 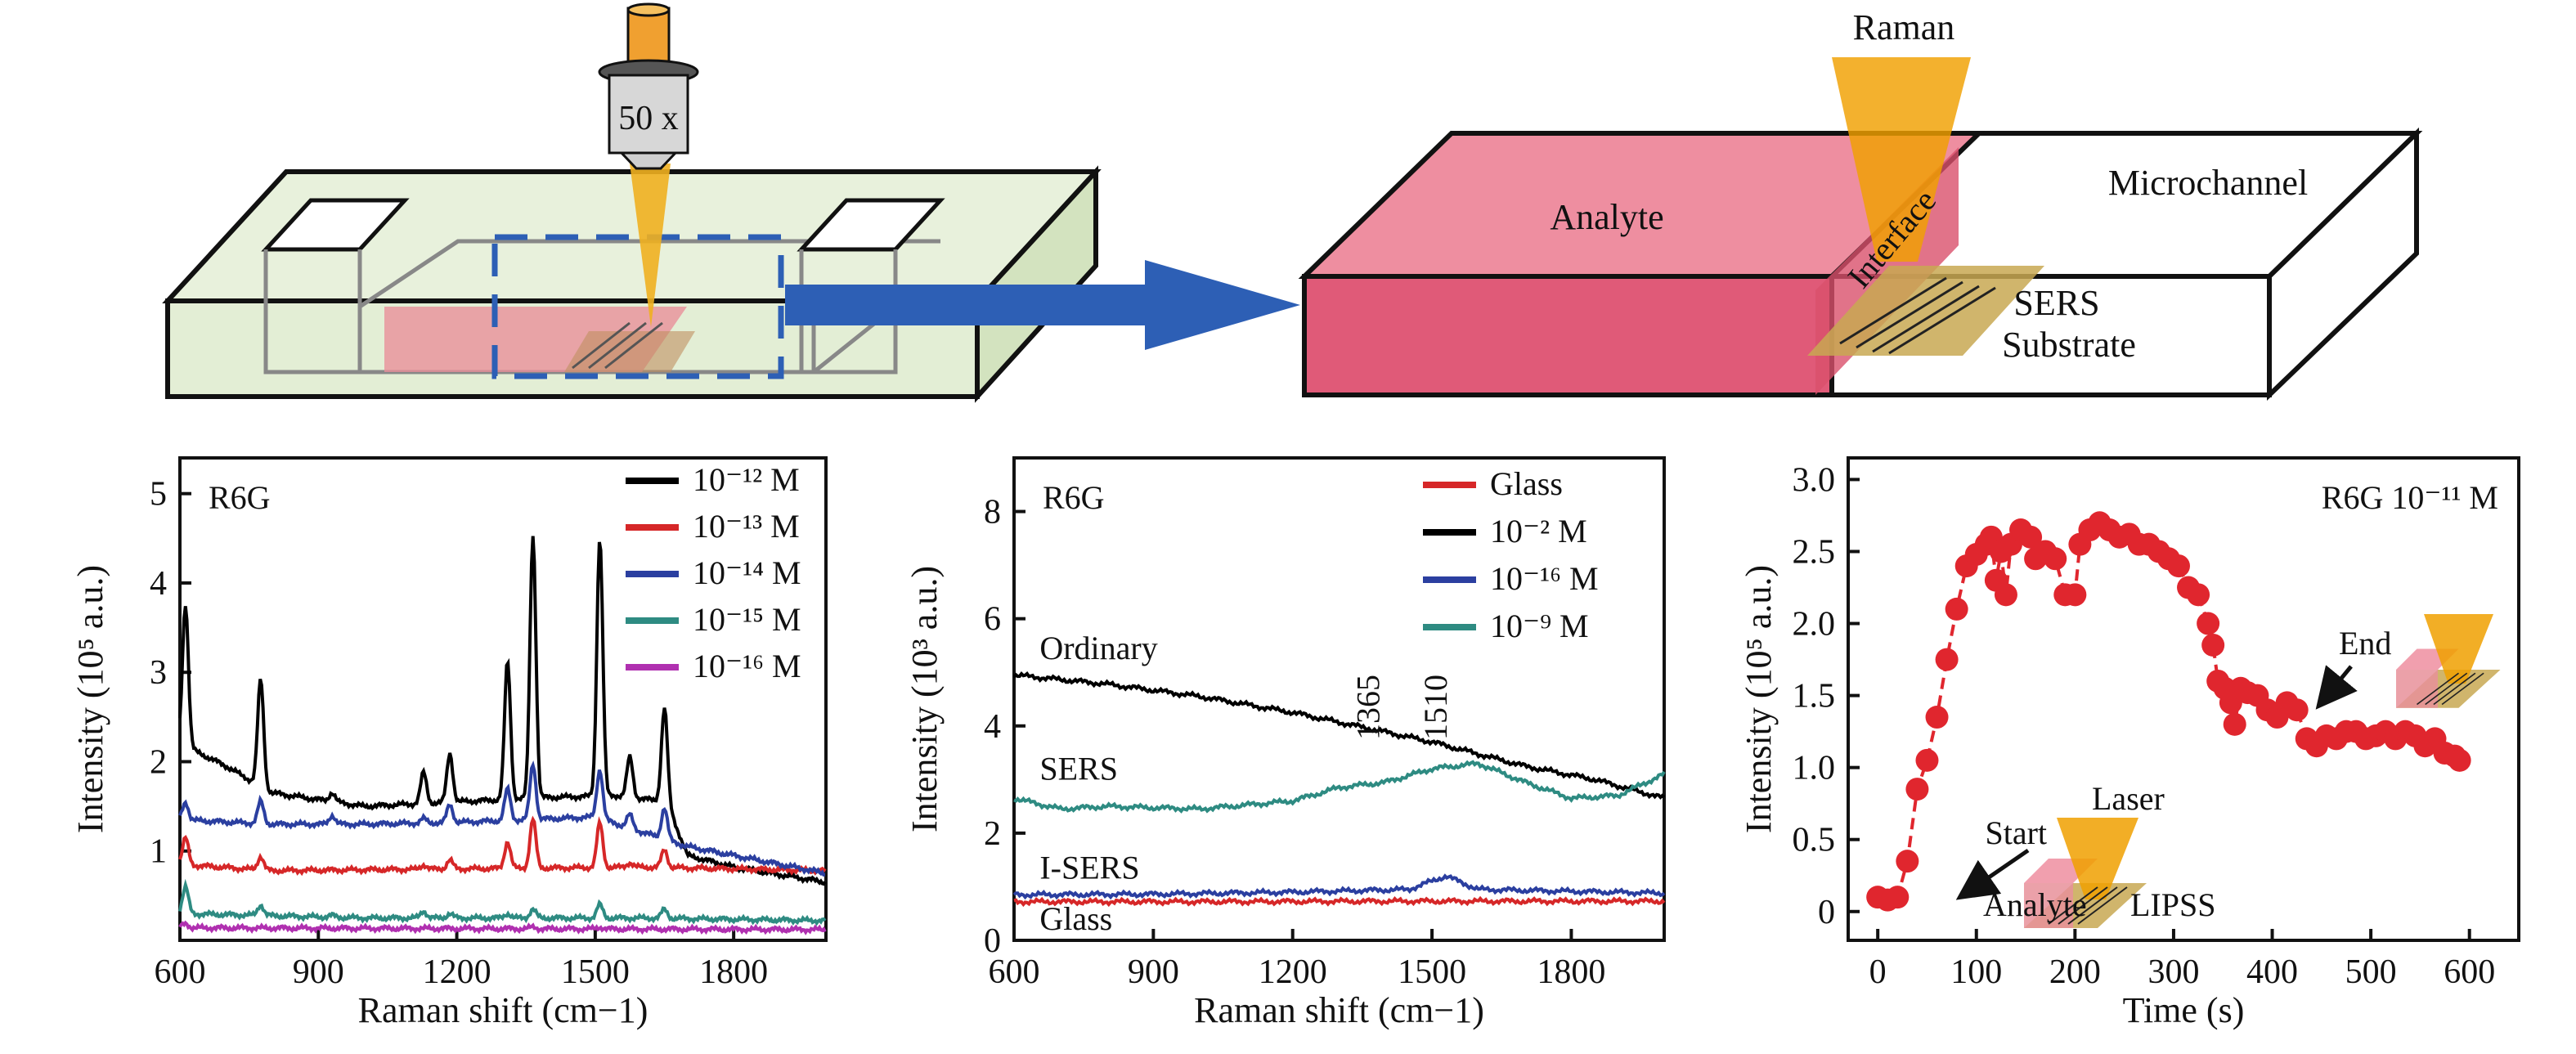 What do you see at coordinates (747, 572) in the screenshot?
I see `legend-entry: 10⁻¹⁴ M` at bounding box center [747, 572].